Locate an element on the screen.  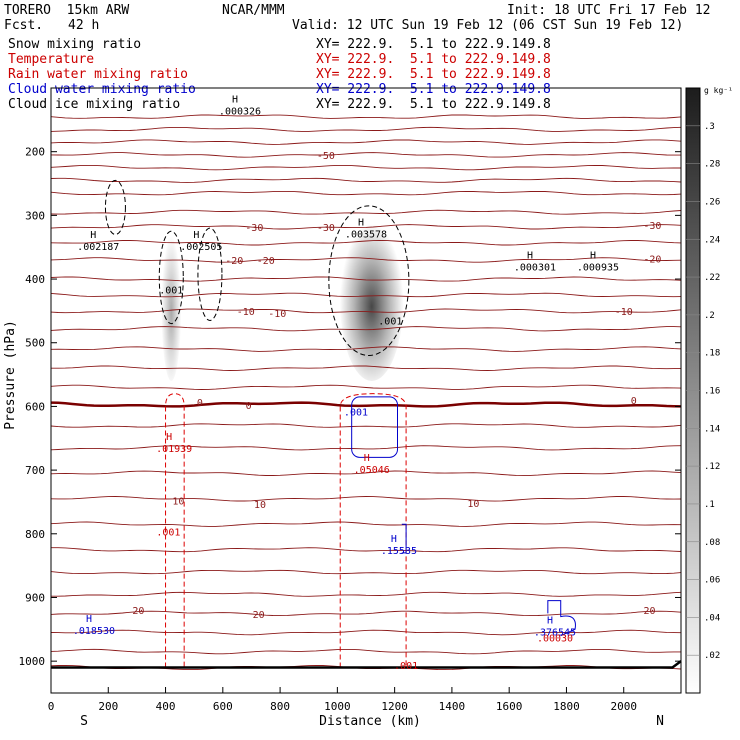
colorbar-tick-label: .18 is located at coordinates (712, 354).